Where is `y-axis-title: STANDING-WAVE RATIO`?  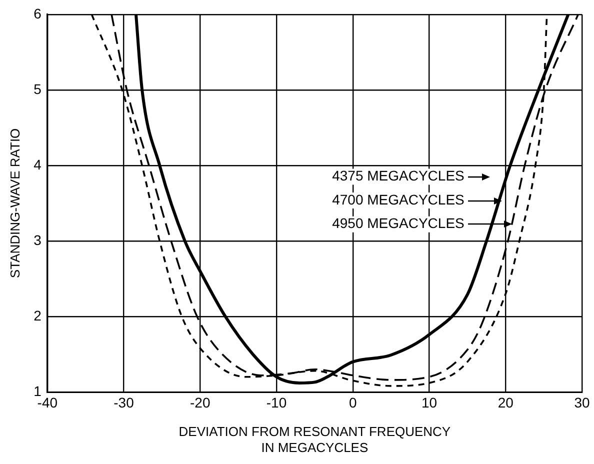
y-axis-title: STANDING-WAVE RATIO is located at coordinates (14, 203).